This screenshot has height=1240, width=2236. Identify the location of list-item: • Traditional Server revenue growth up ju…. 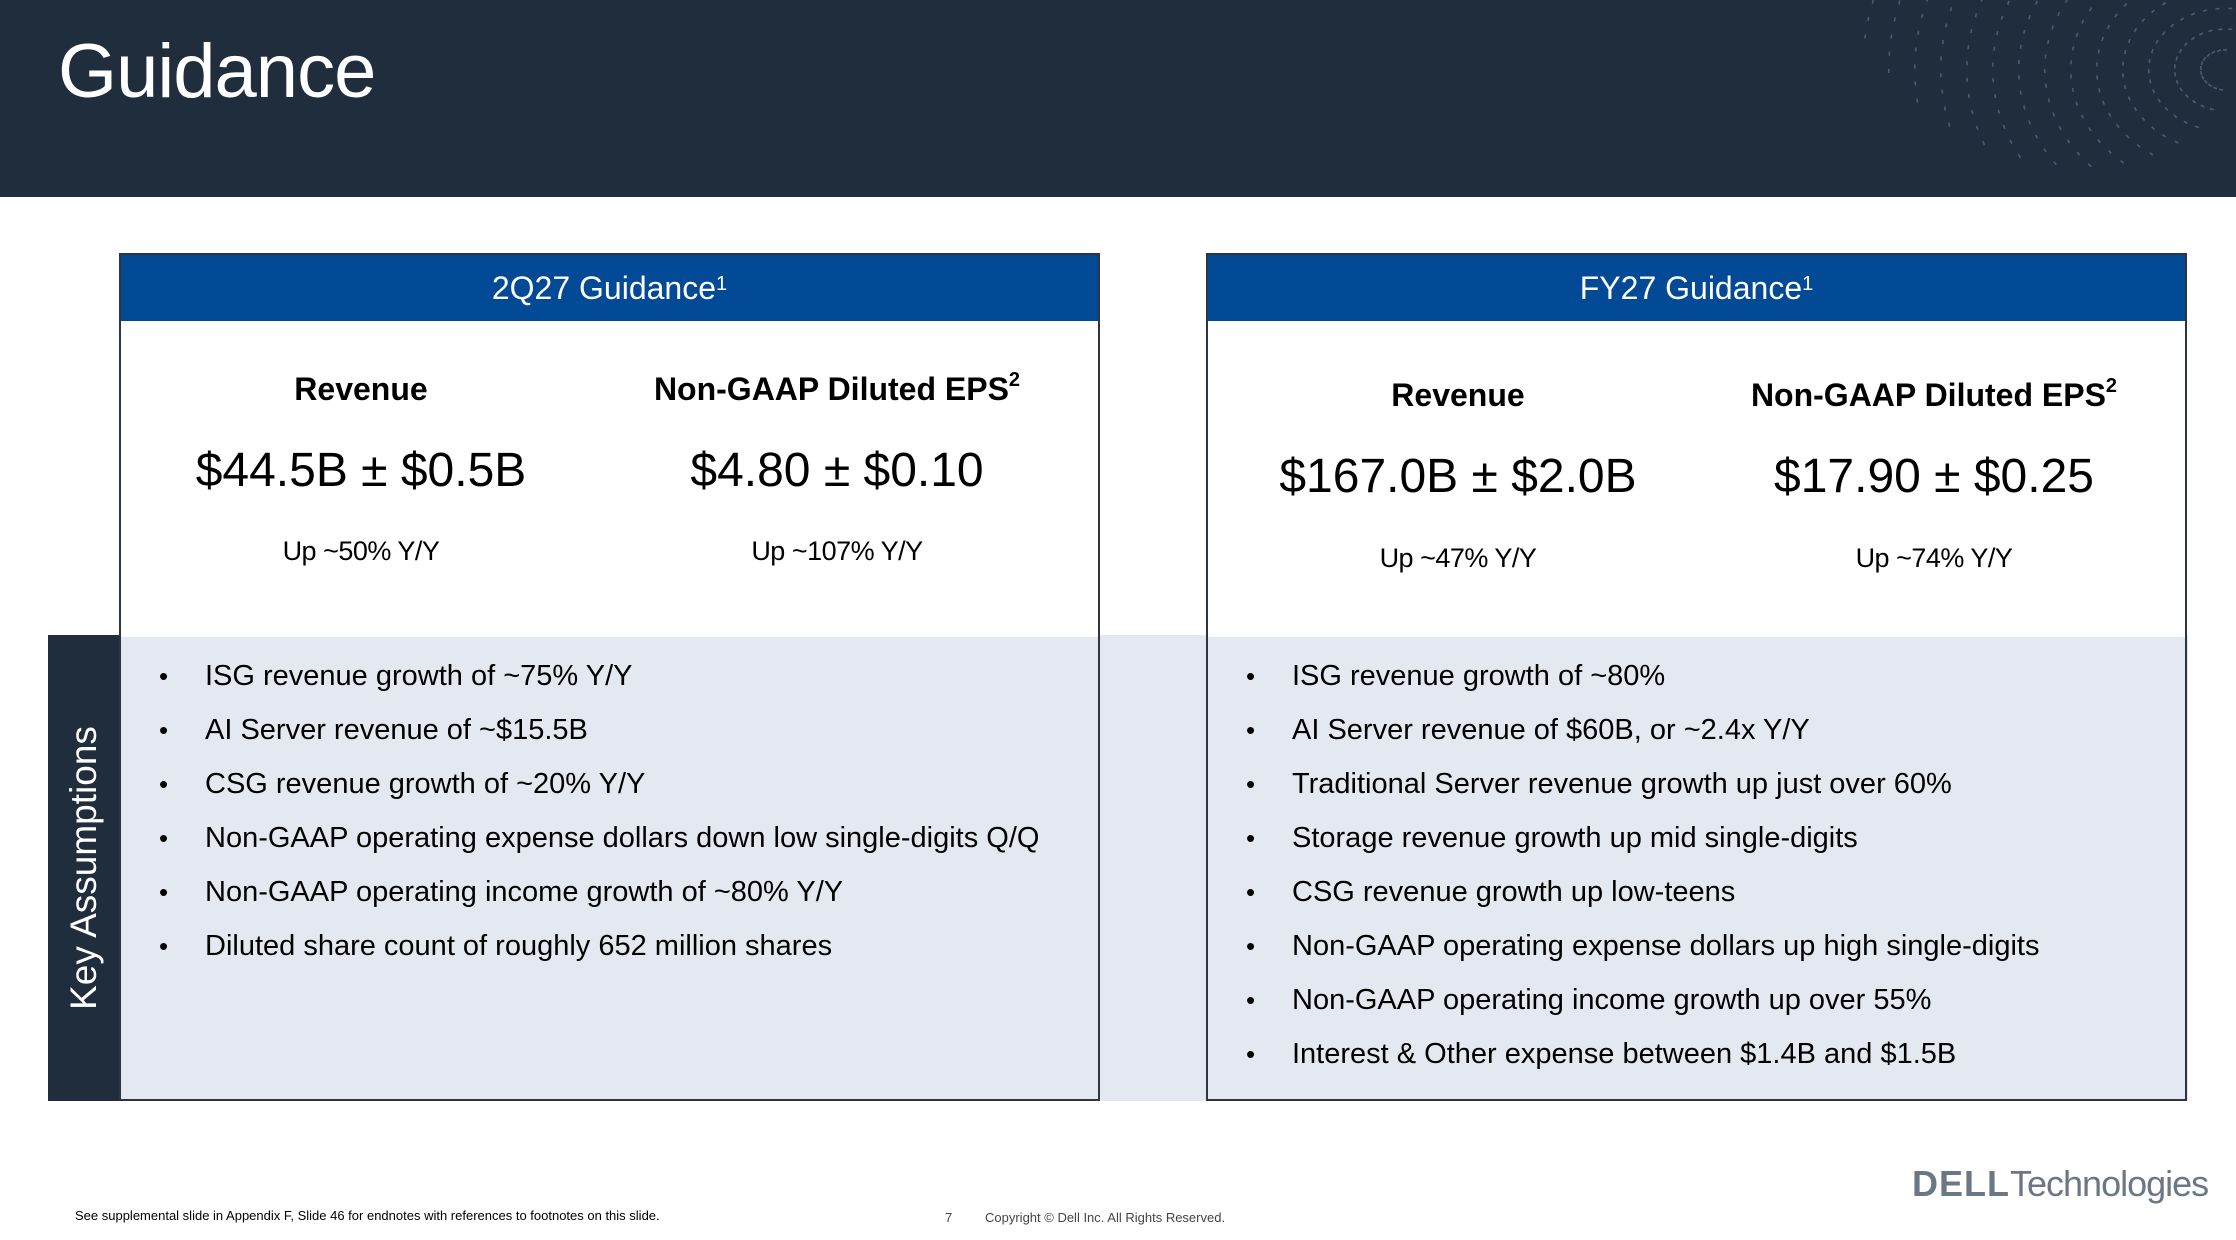
(1642, 784).